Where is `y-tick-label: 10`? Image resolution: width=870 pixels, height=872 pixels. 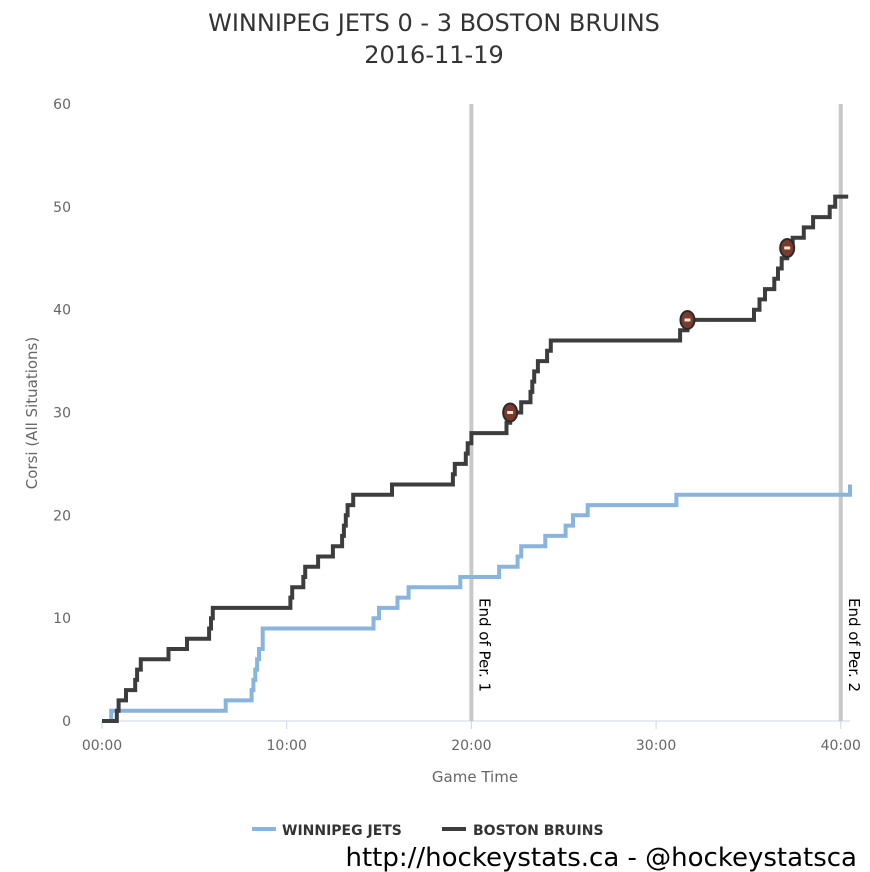 y-tick-label: 10 is located at coordinates (62, 619).